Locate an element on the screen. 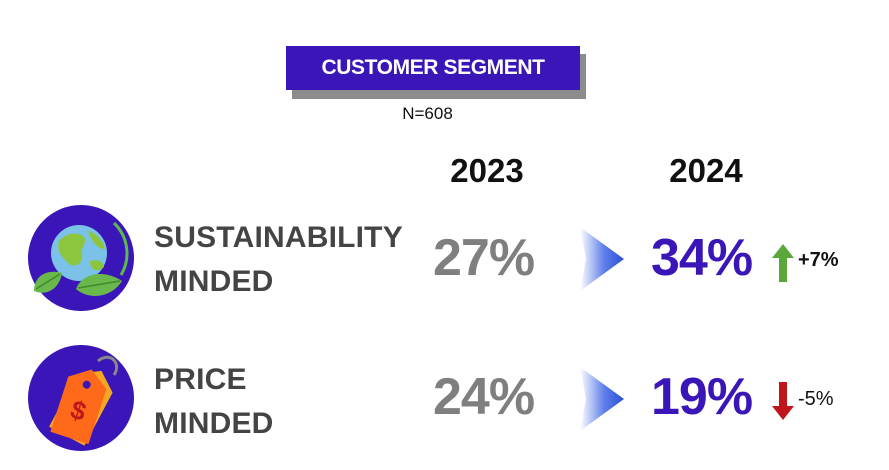 The image size is (889, 470). segment-label-price: PRICE MINDED is located at coordinates (214, 402).